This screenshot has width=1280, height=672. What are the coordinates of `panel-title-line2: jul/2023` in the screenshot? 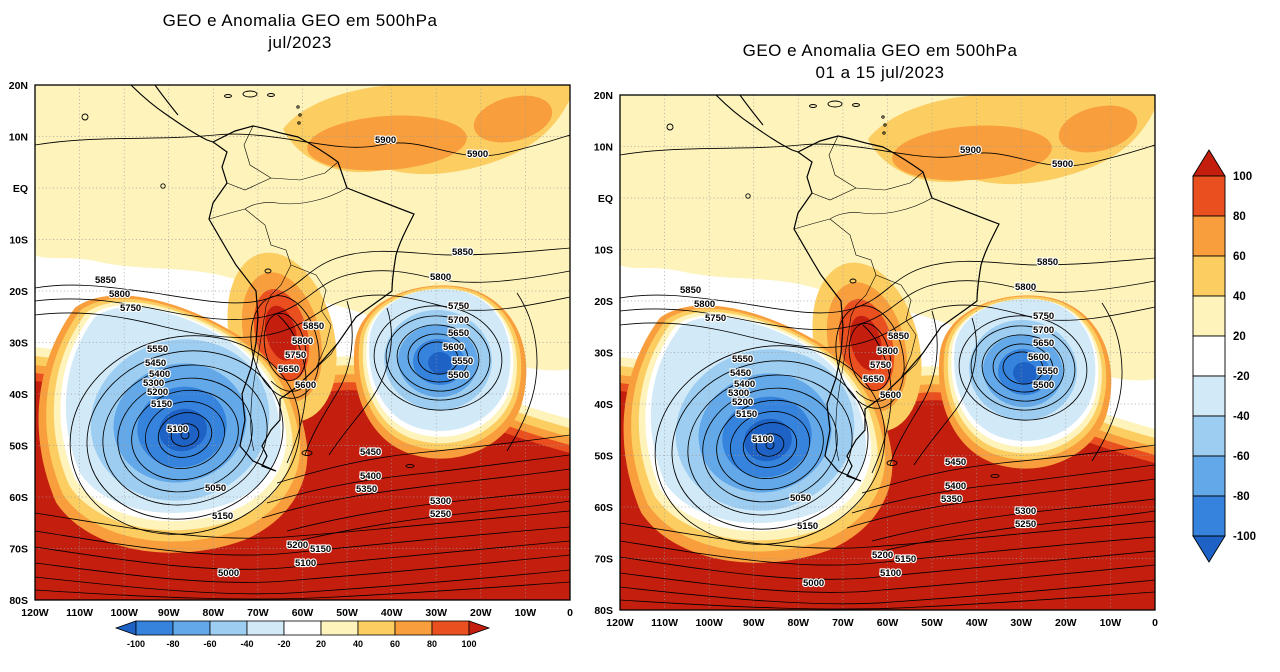 It's located at (300, 43).